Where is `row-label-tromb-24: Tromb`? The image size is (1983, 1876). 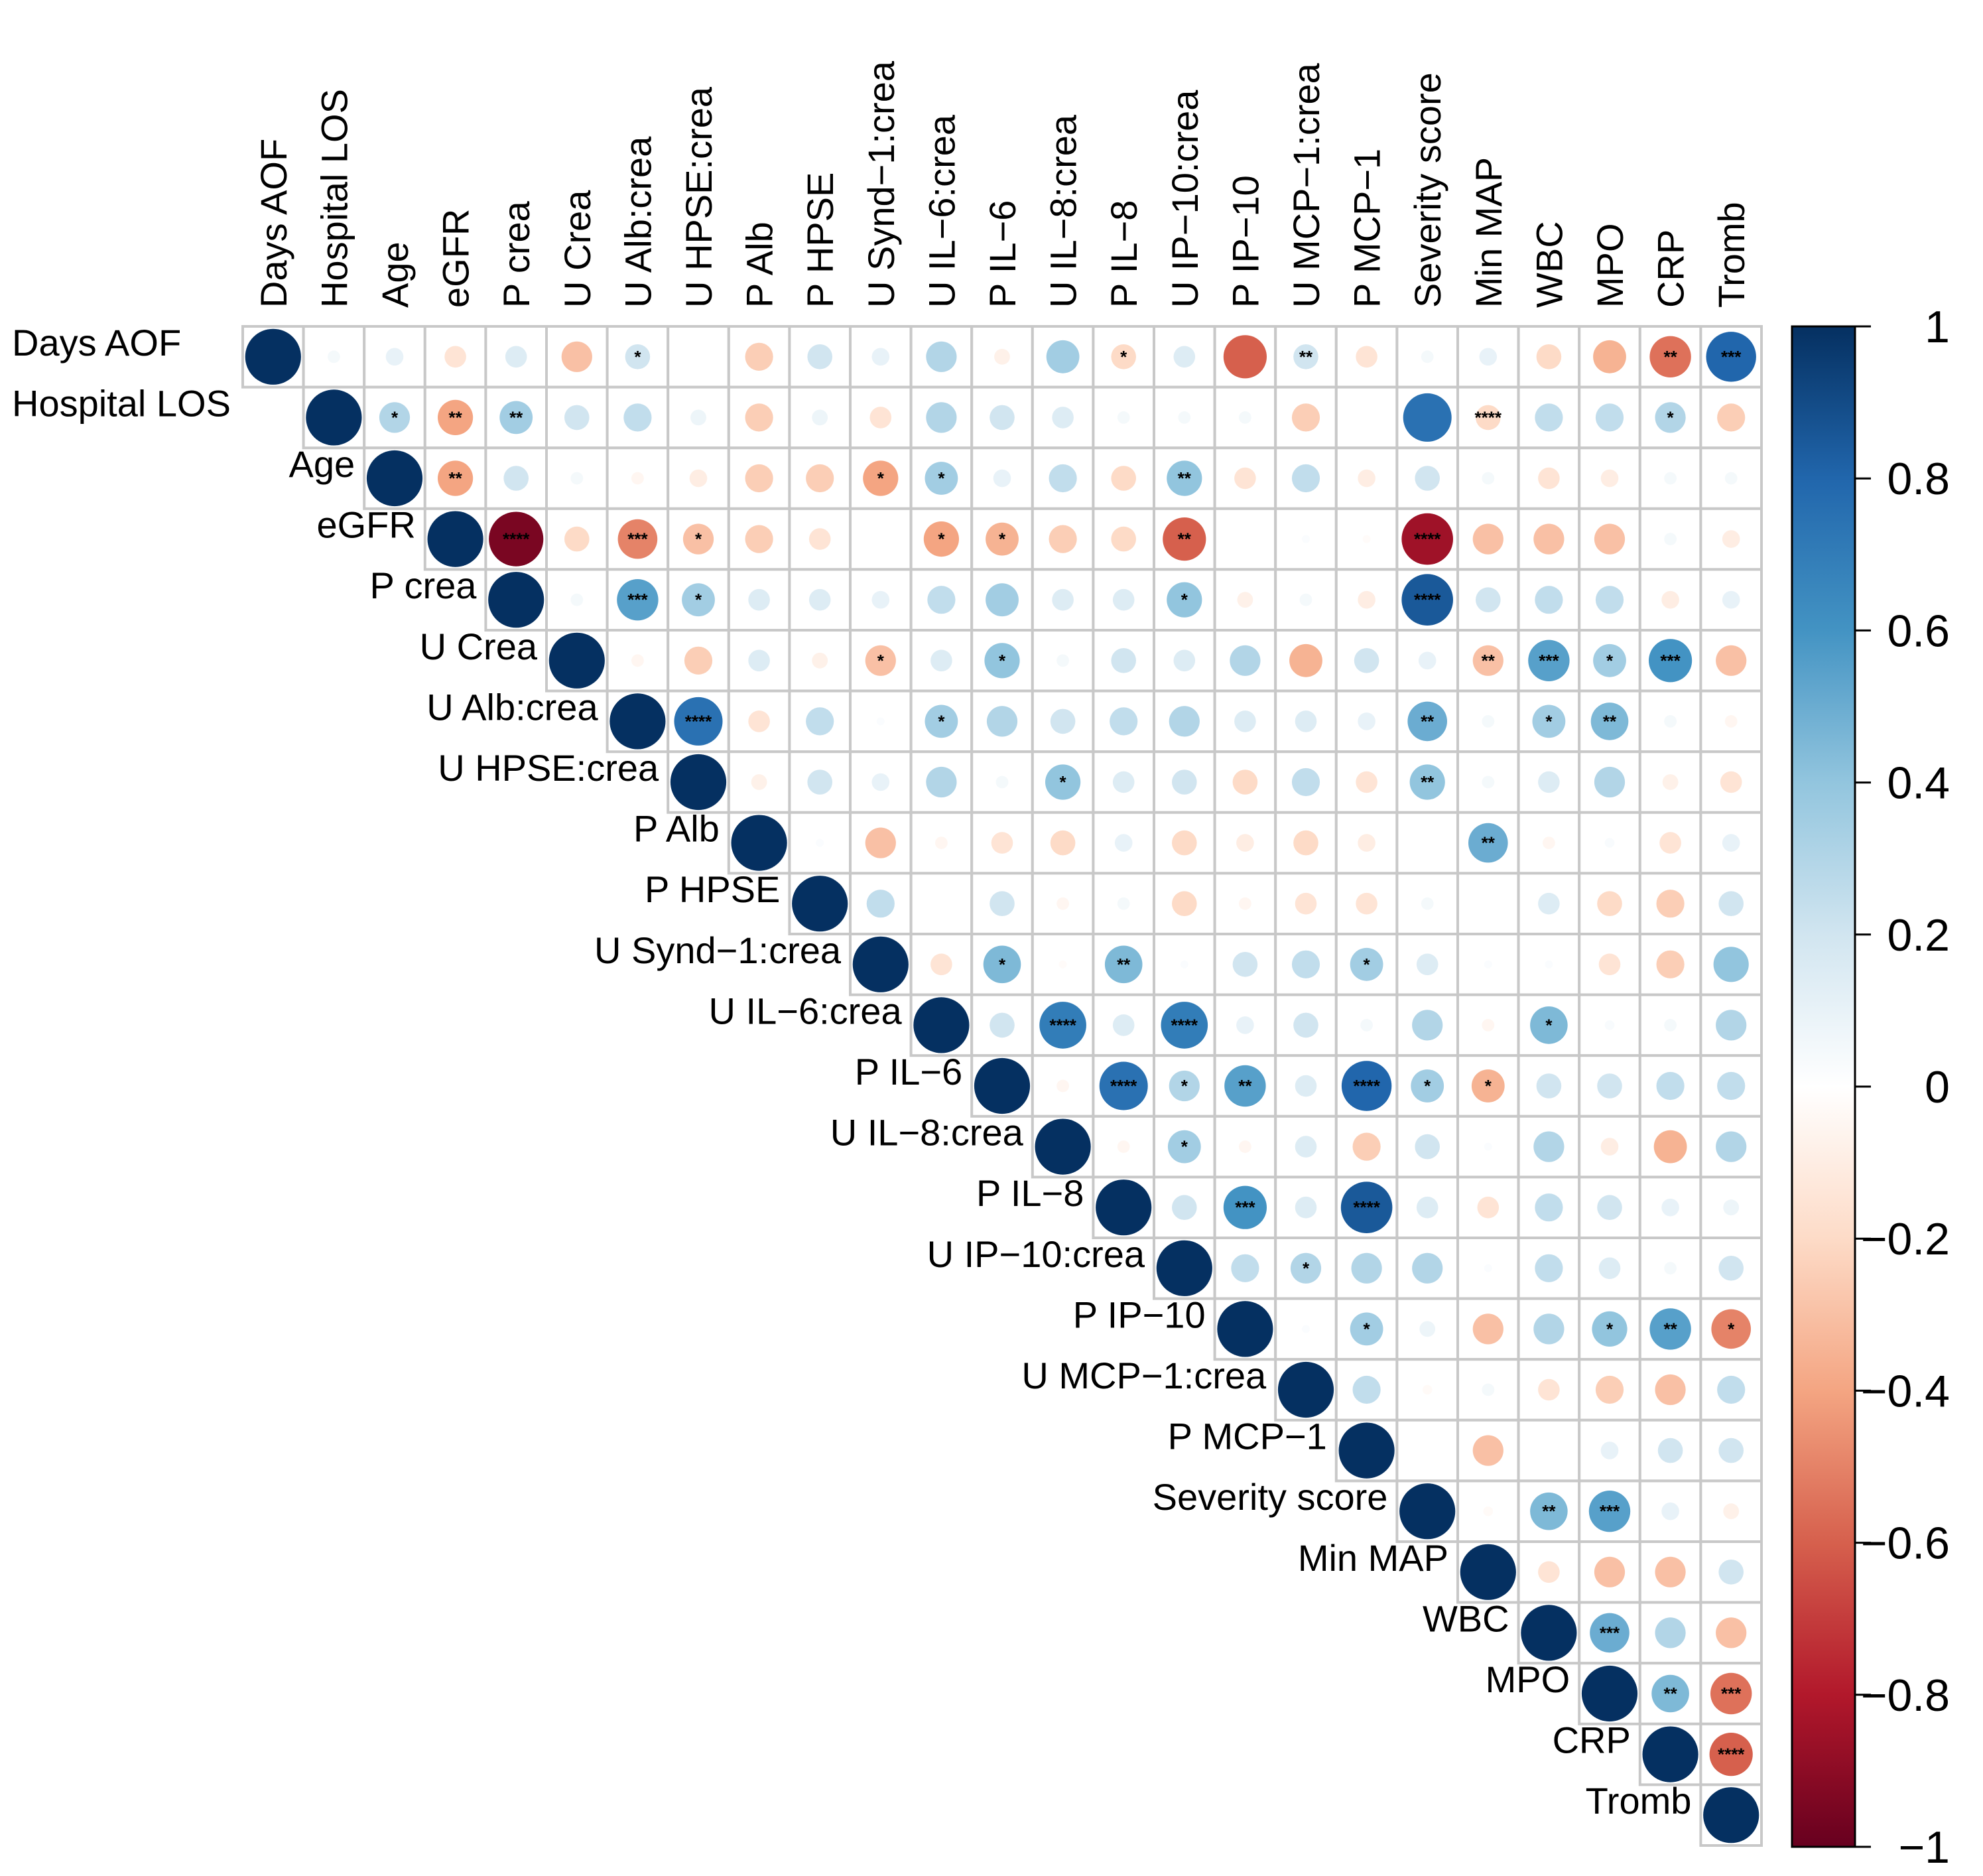 row-label-tromb-24: Tromb is located at coordinates (1639, 1801).